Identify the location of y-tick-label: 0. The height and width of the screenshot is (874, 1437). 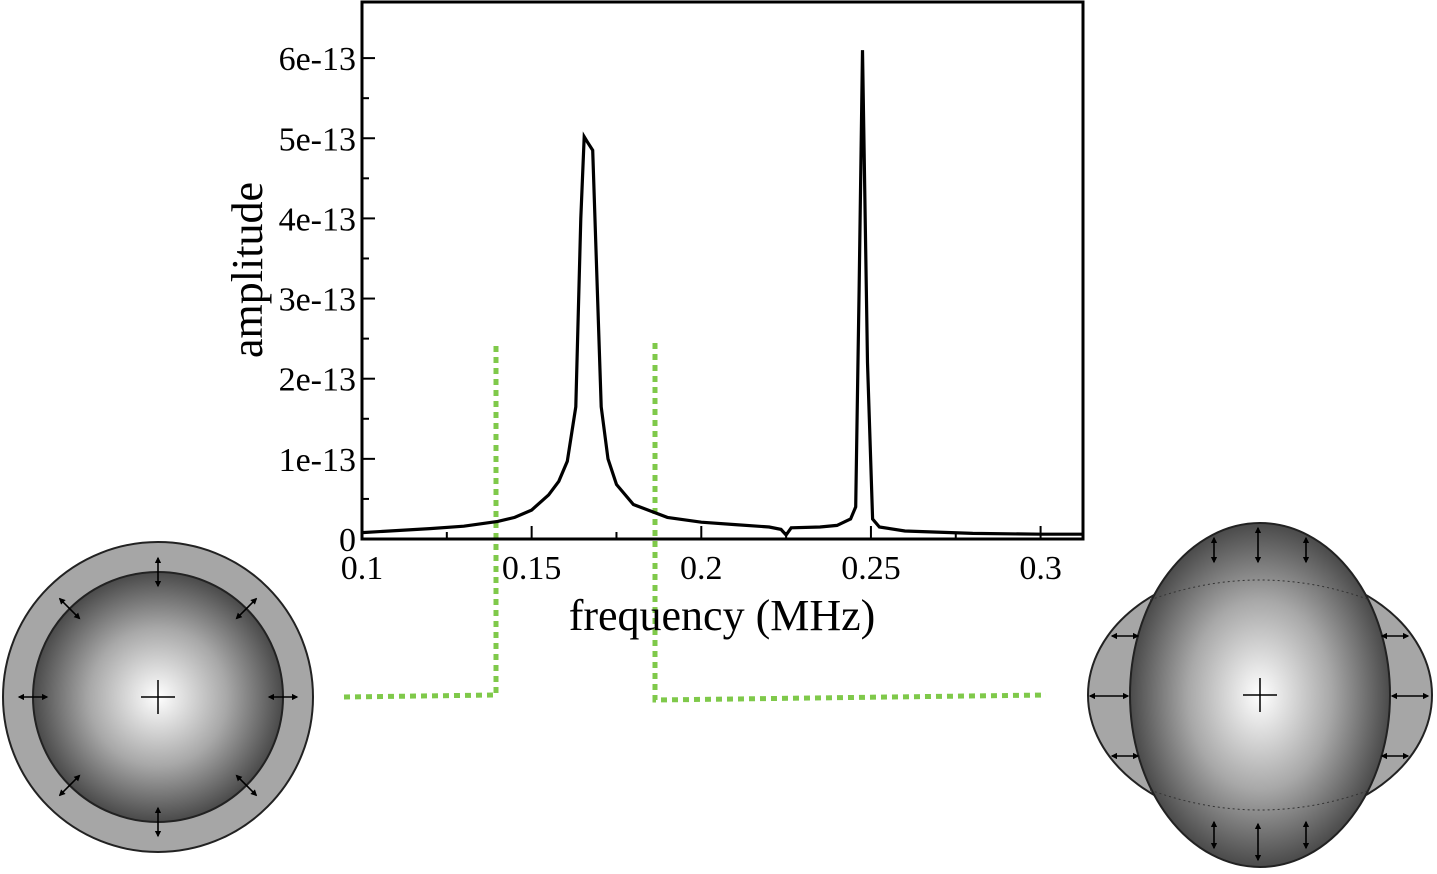
(347, 540).